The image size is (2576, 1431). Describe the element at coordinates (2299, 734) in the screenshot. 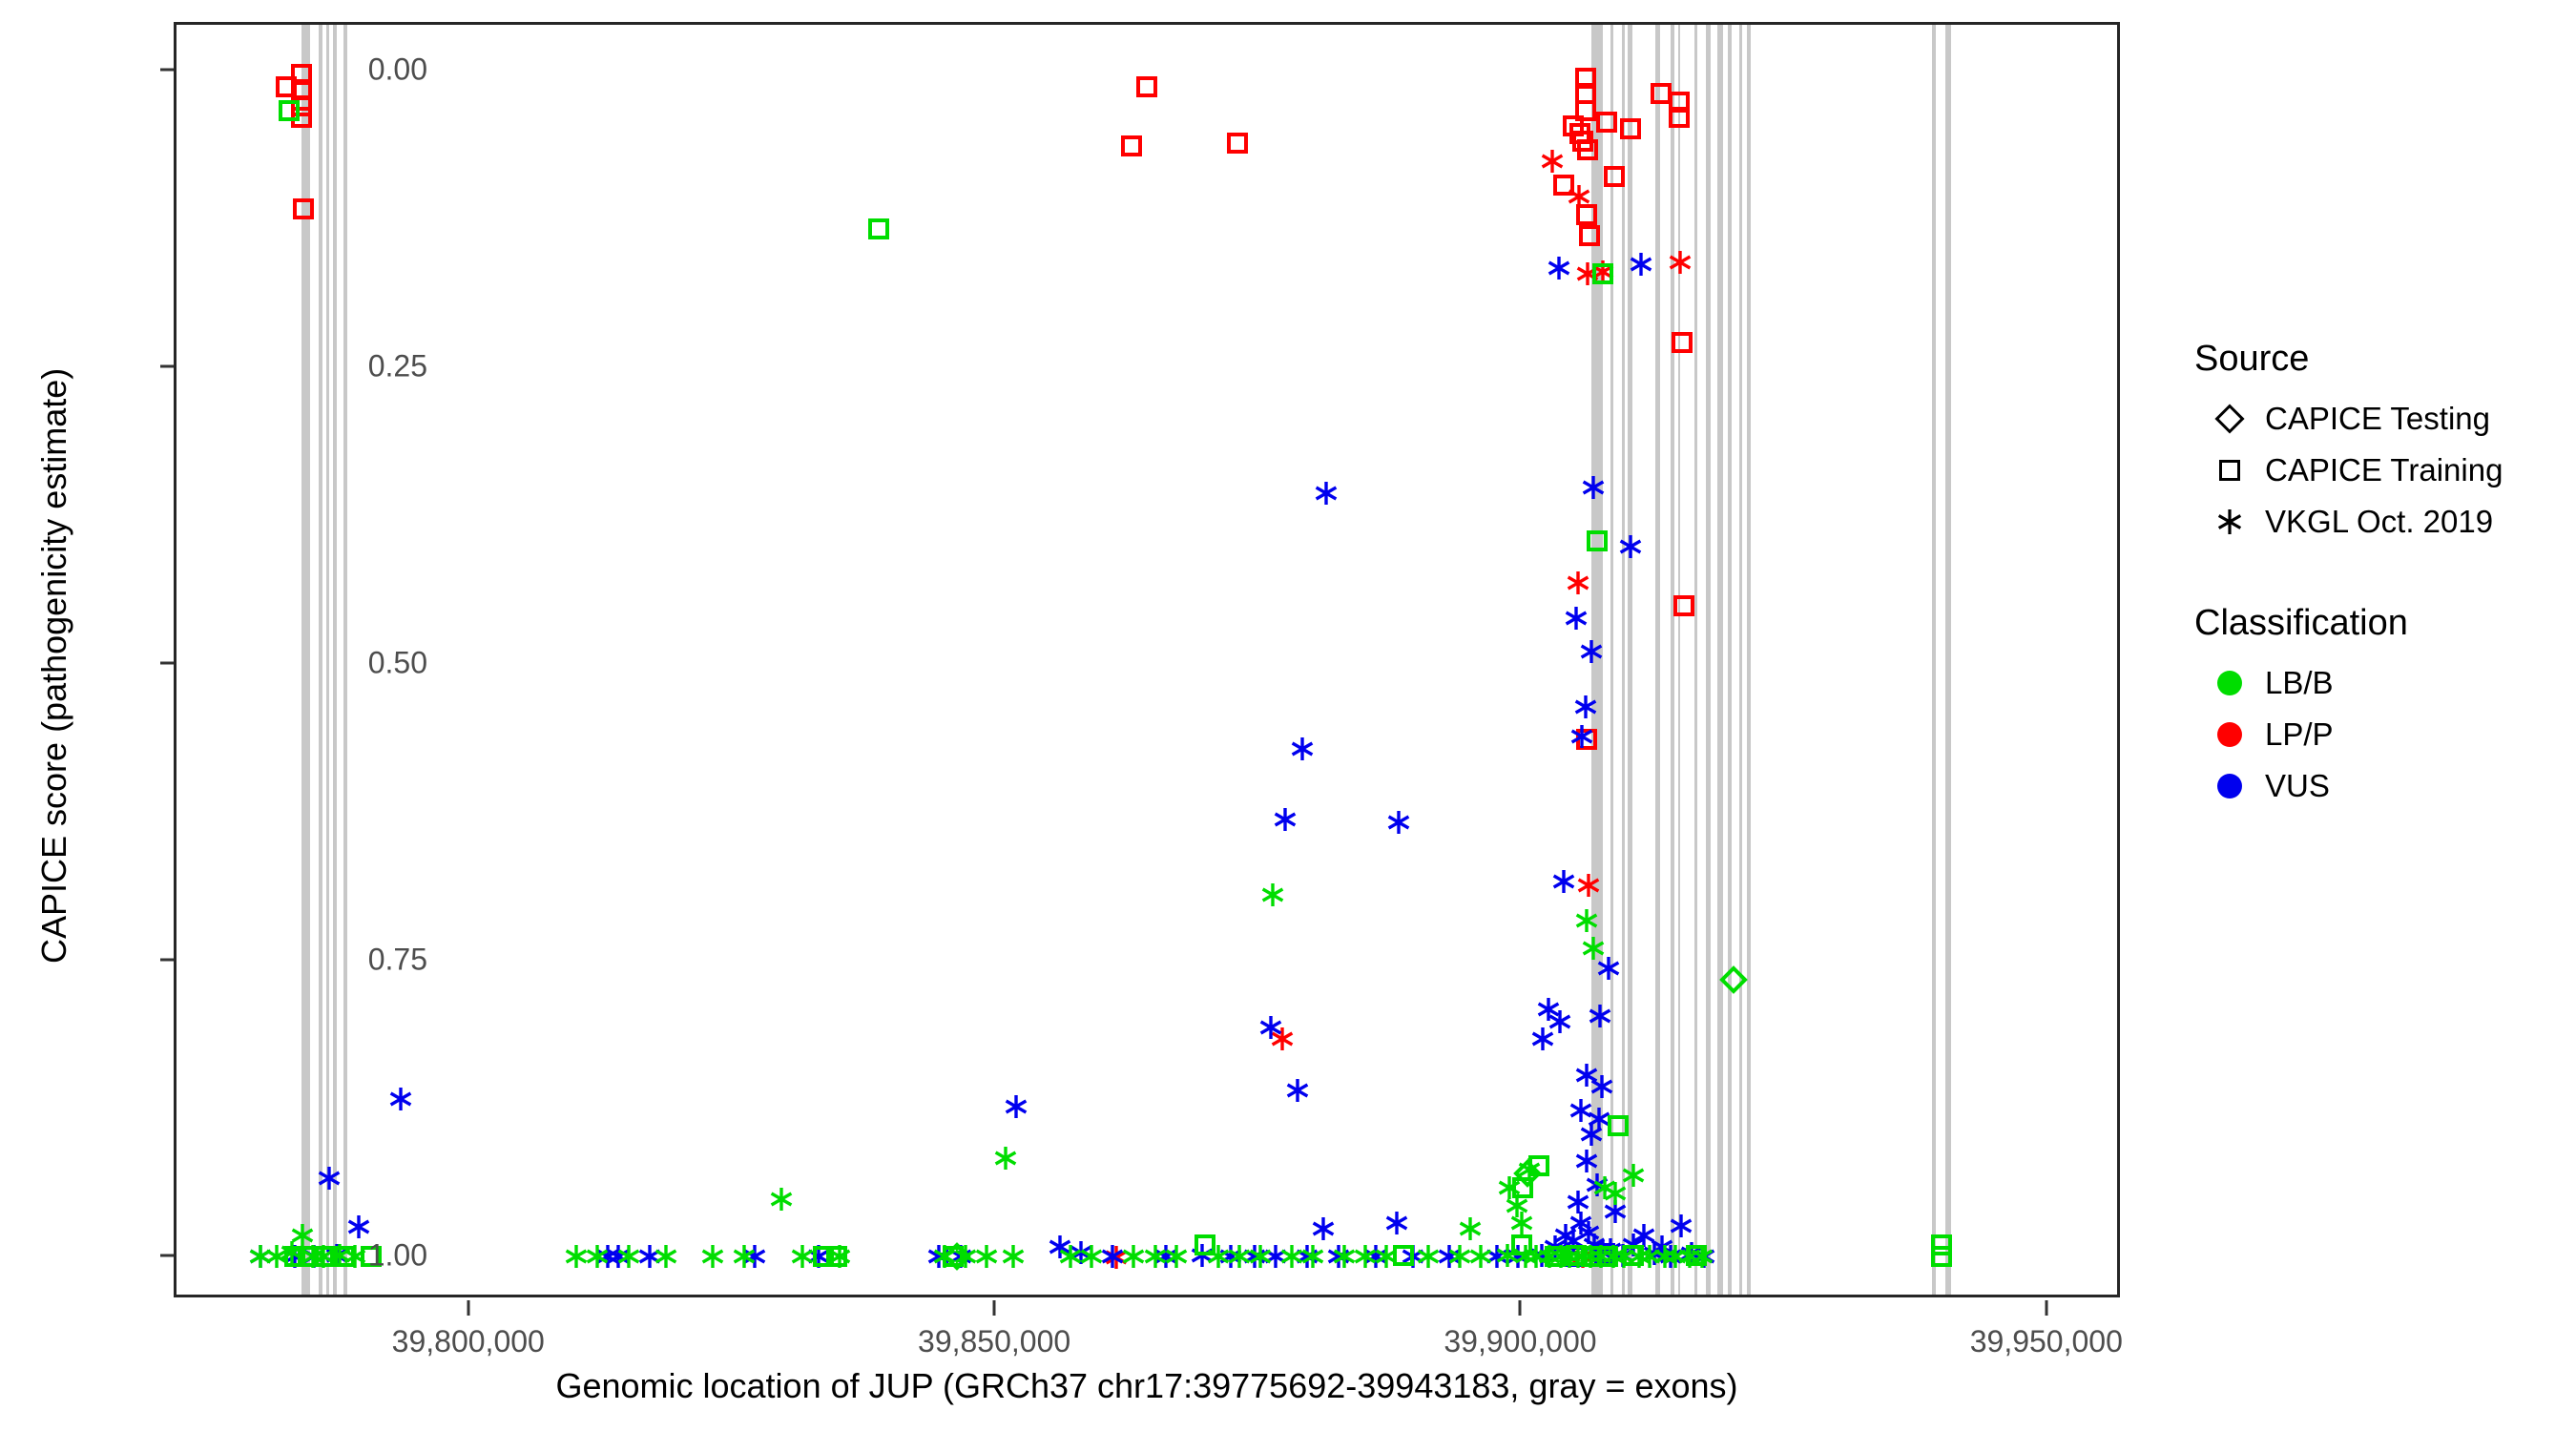

I see `legend-item-label: LP/P` at that location.